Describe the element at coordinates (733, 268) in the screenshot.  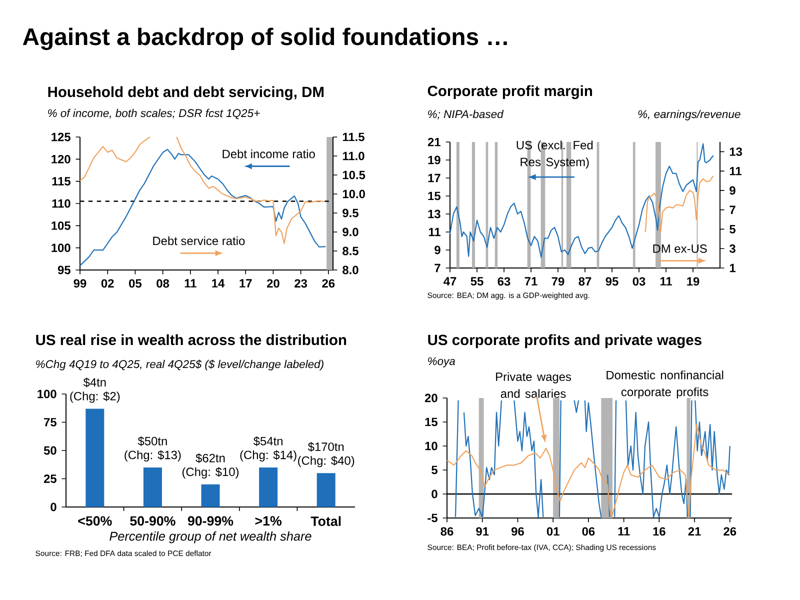
I see `y2-tick-label: 1` at that location.